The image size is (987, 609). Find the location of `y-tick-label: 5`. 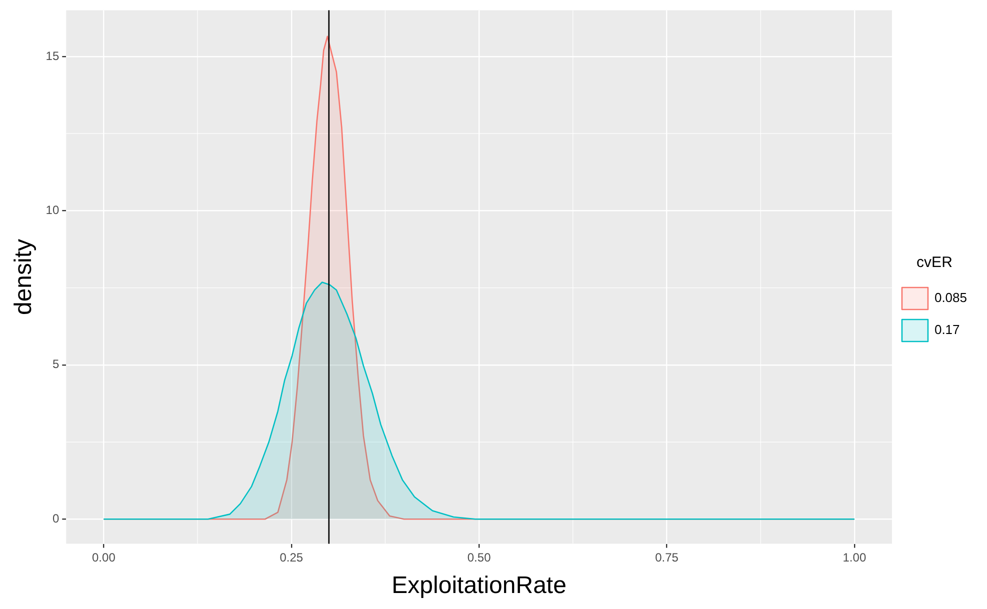

y-tick-label: 5 is located at coordinates (56, 364).